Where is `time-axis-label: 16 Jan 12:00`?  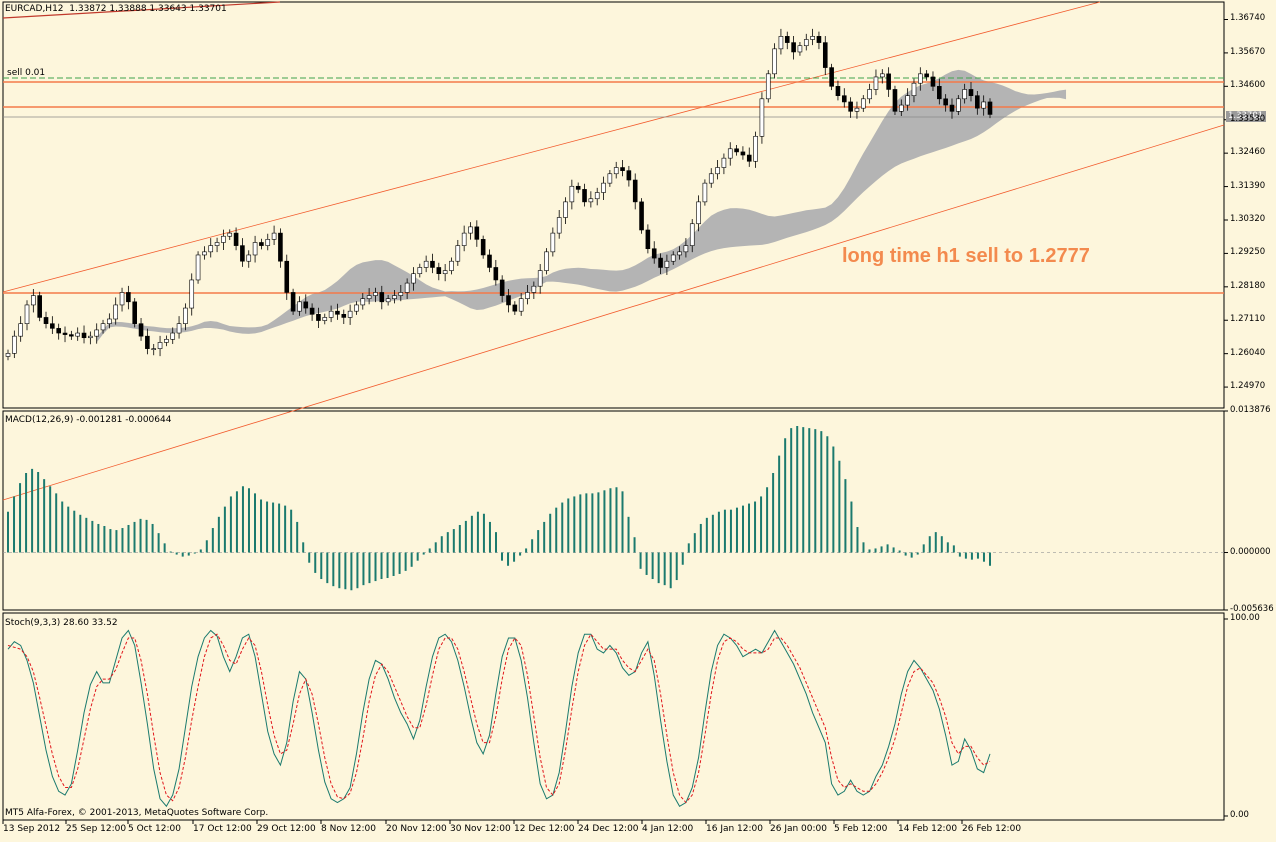 time-axis-label: 16 Jan 12:00 is located at coordinates (734, 829).